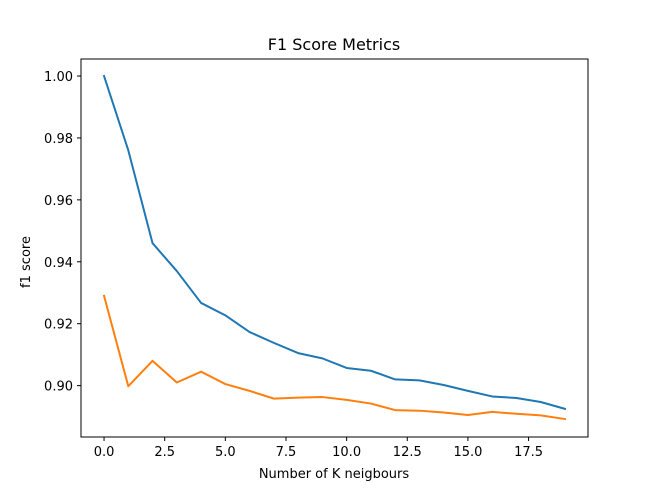  I want to click on x-axis: 0.0 2.5 5.0 7.5 10.0 12.5 15.0 17.5, so click(318, 448).